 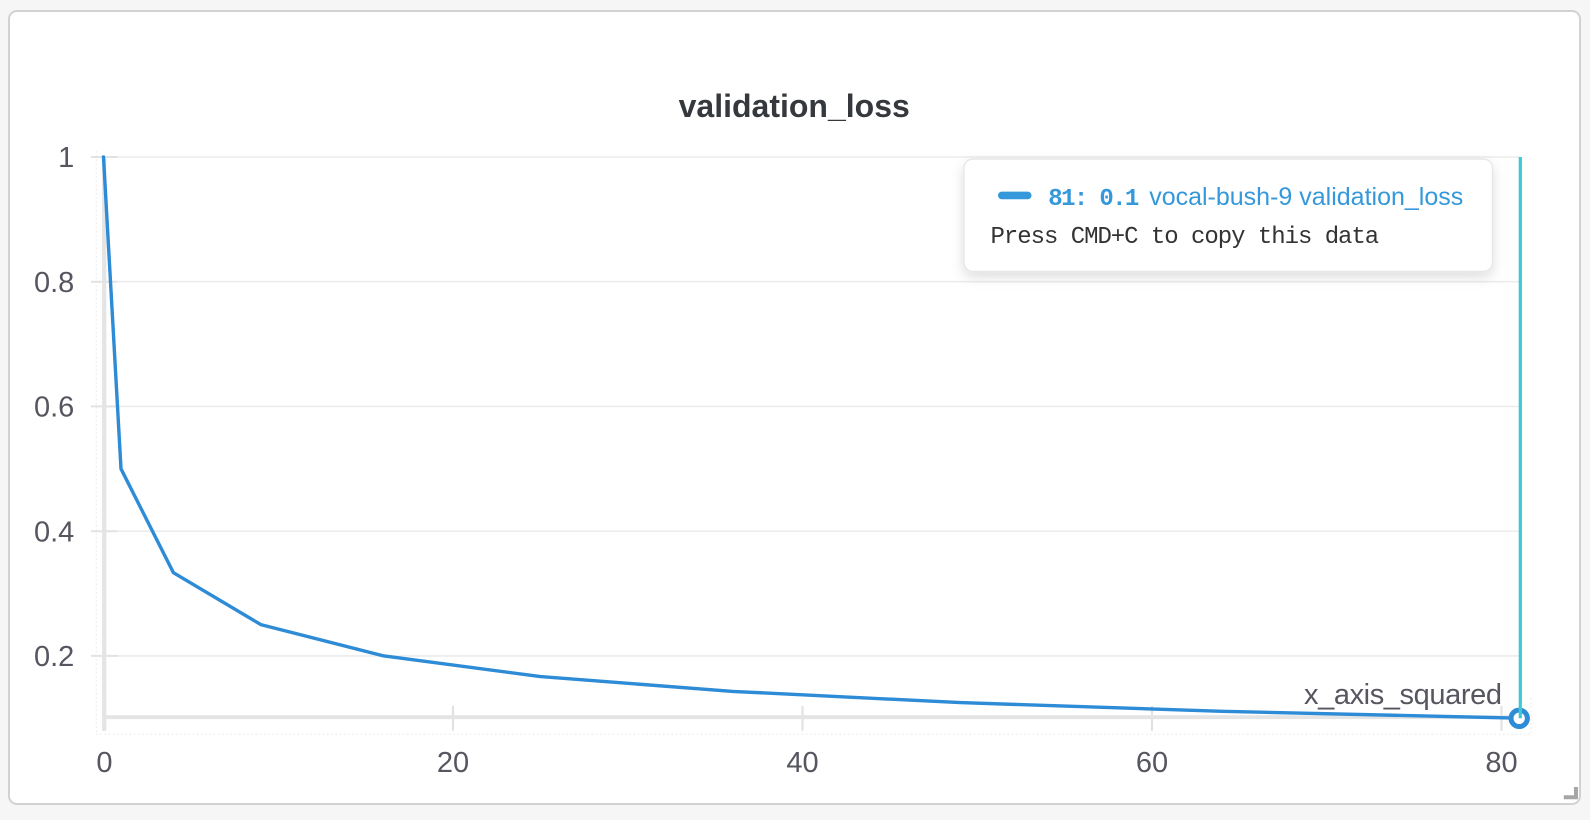 What do you see at coordinates (1501, 763) in the screenshot?
I see `svg-text: 80` at bounding box center [1501, 763].